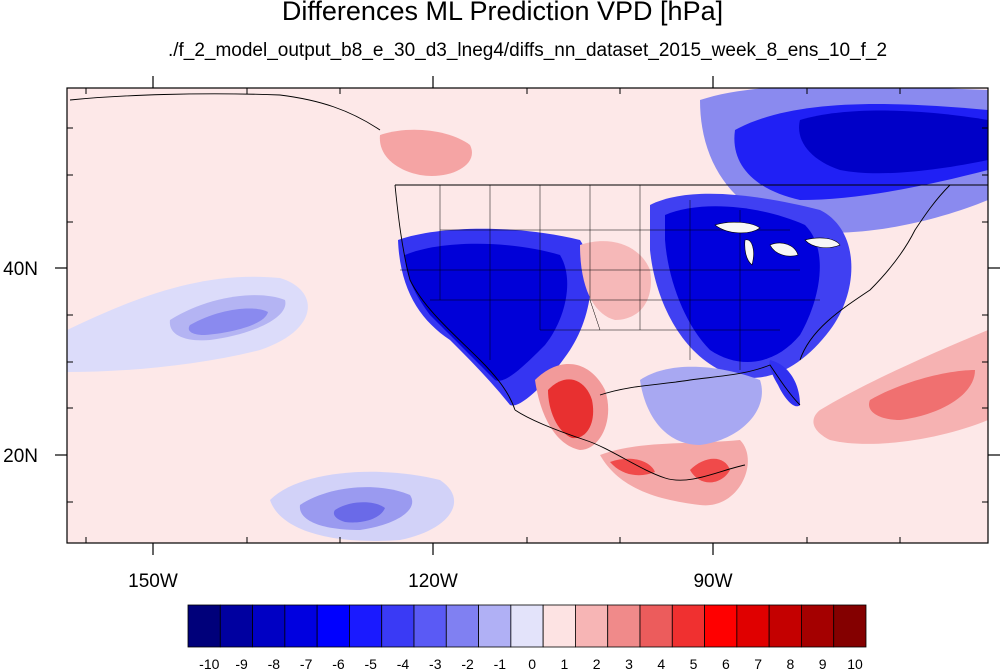 Image resolution: width=1005 pixels, height=672 pixels. What do you see at coordinates (596, 664) in the screenshot?
I see `colorbar-tick-label: 2` at bounding box center [596, 664].